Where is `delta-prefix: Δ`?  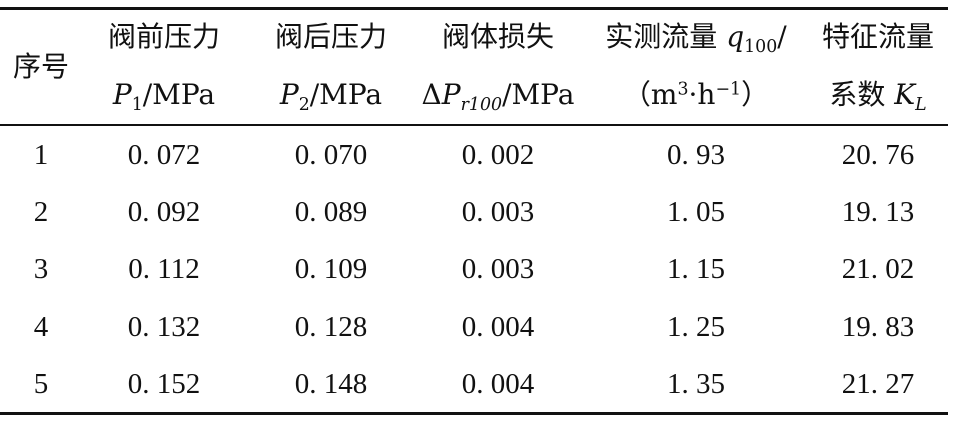 delta-prefix: Δ is located at coordinates (431, 94).